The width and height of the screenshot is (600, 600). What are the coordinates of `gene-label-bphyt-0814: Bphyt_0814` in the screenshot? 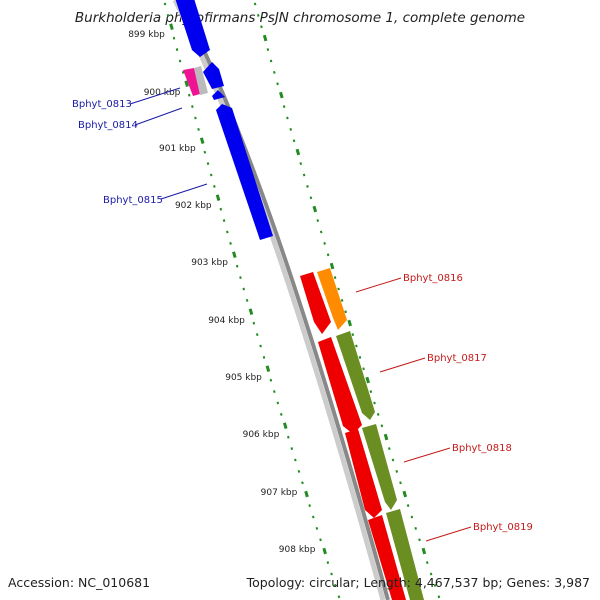 It's located at (108, 125).